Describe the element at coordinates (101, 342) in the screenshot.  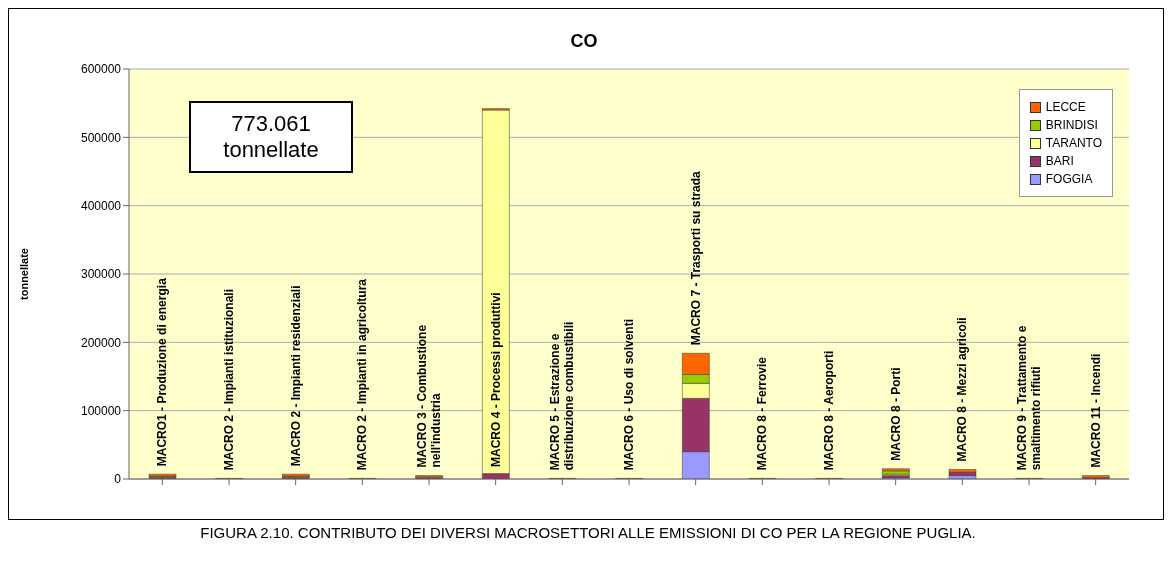
I see `y-tick-label: 200000` at that location.